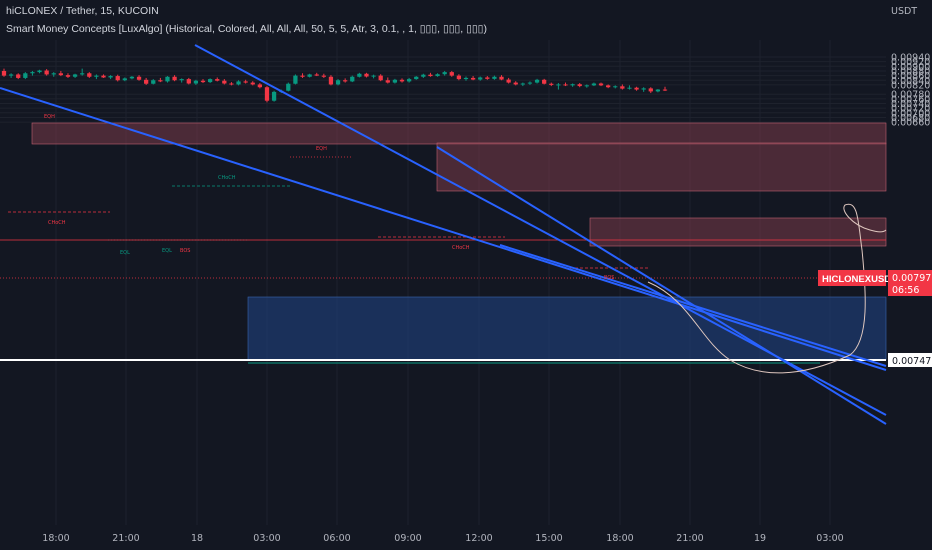 The height and width of the screenshot is (550, 932). I want to click on supply-zone-right, so click(661, 167).